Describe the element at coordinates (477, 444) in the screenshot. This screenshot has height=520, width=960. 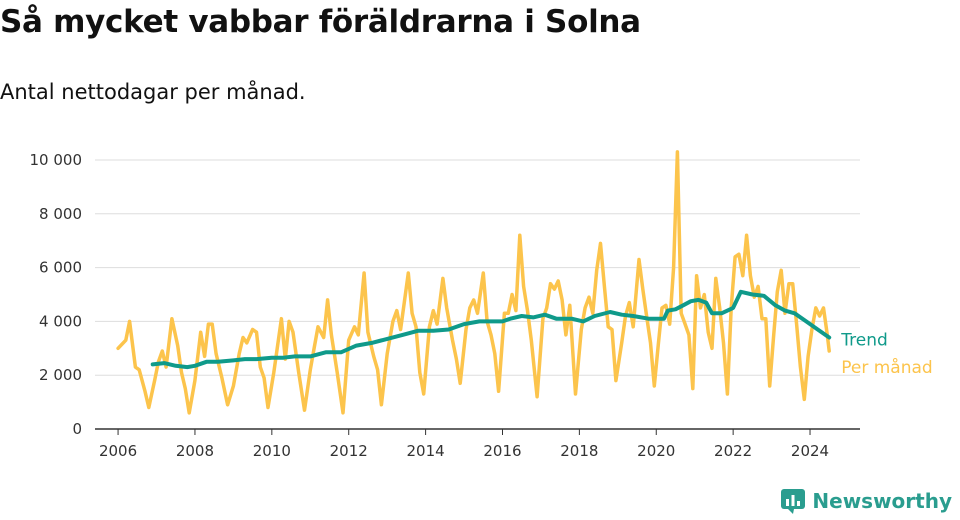
I see `x-axis: 2006 2008 2010 2012 2014 2016 2018 2020 2022 2024` at that location.